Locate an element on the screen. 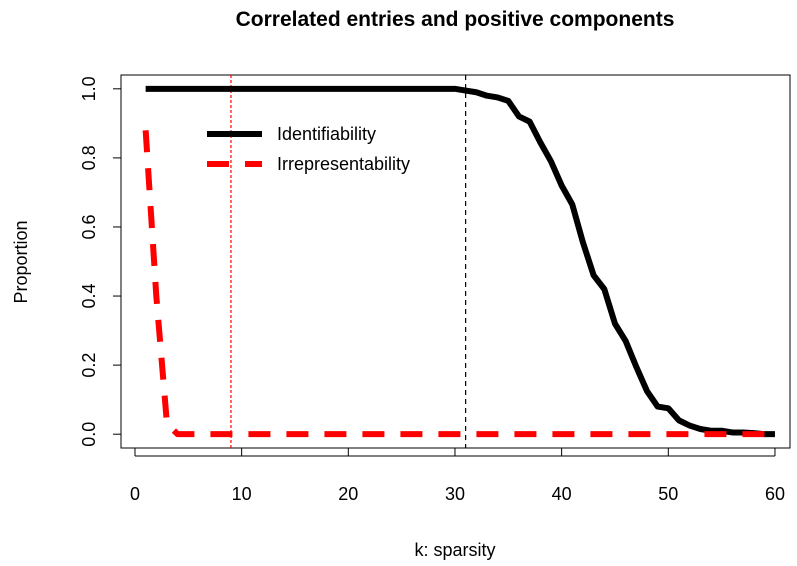 Image resolution: width=797 pixels, height=566 pixels. x-tick-label: 10 is located at coordinates (242, 494).